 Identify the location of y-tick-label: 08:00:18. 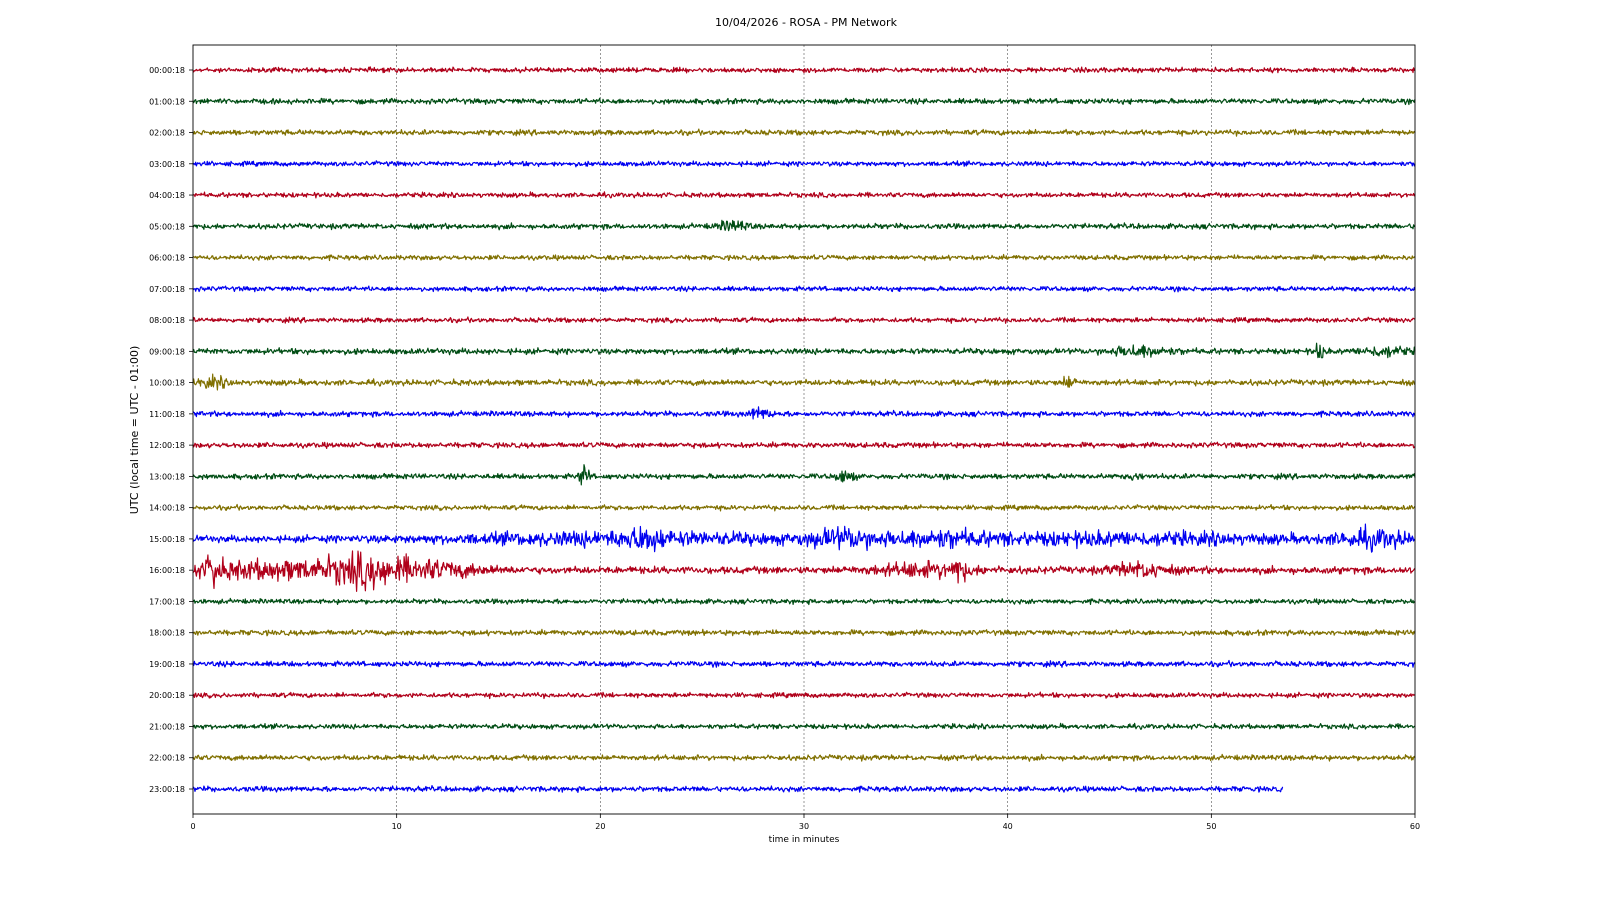
(167, 320).